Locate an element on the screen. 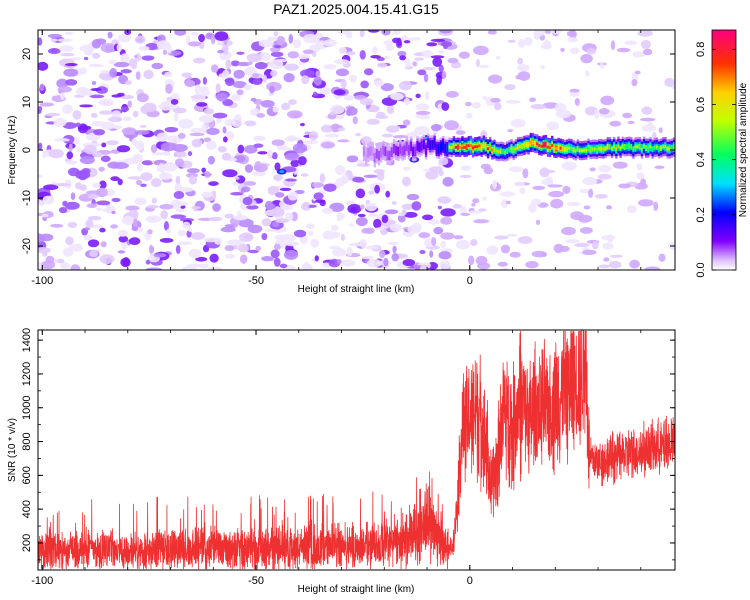  spectrogram-x-label: Height of straight line (km) is located at coordinates (356, 289).